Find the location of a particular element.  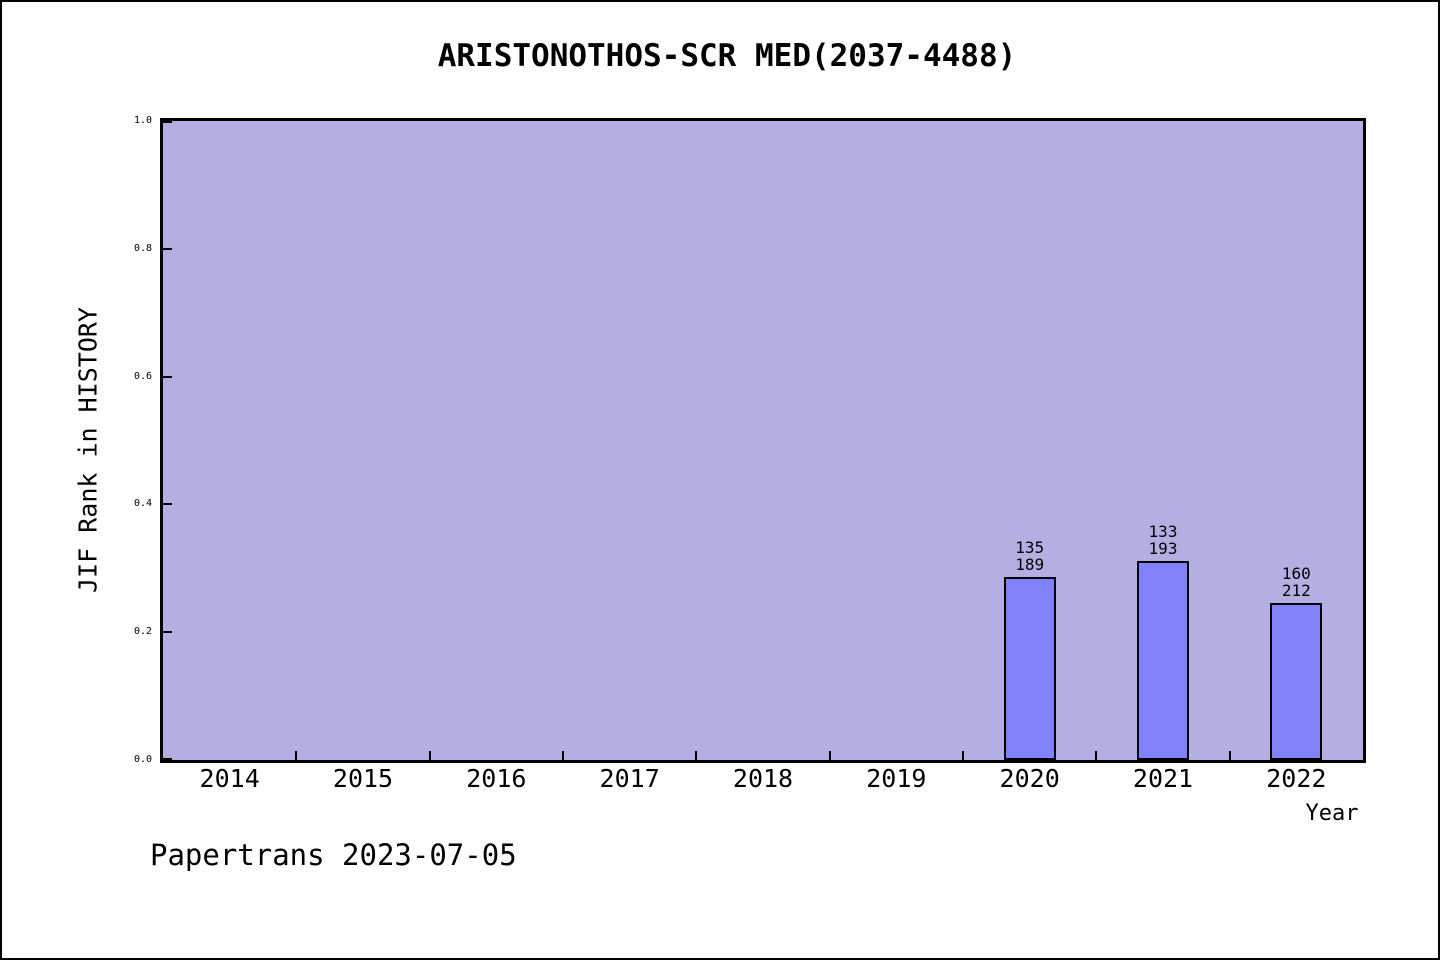

x-tick-label: 2020 is located at coordinates (1029, 778).